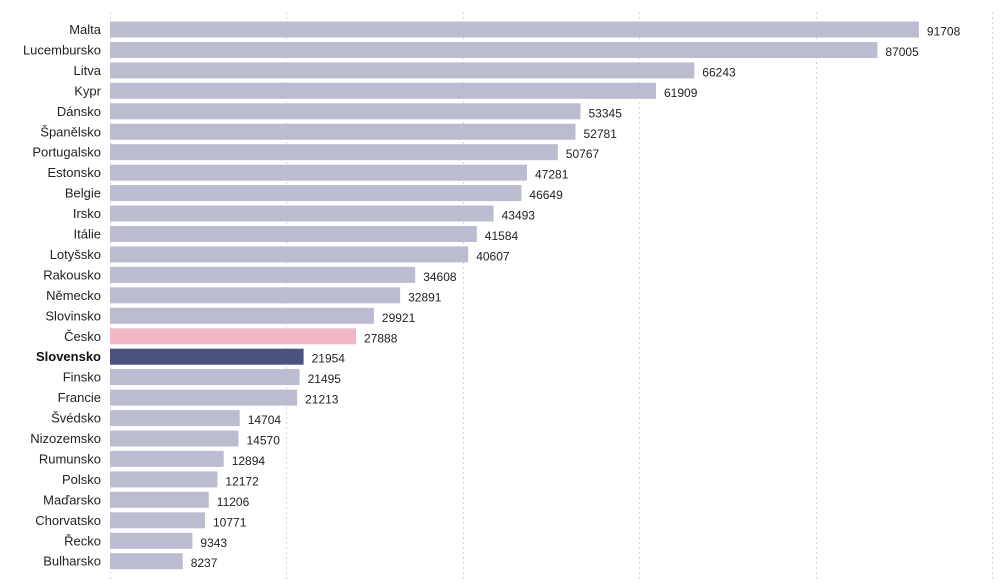 The width and height of the screenshot is (1000, 585). Describe the element at coordinates (87, 213) in the screenshot. I see `category-label-irsko: Irsko` at that location.